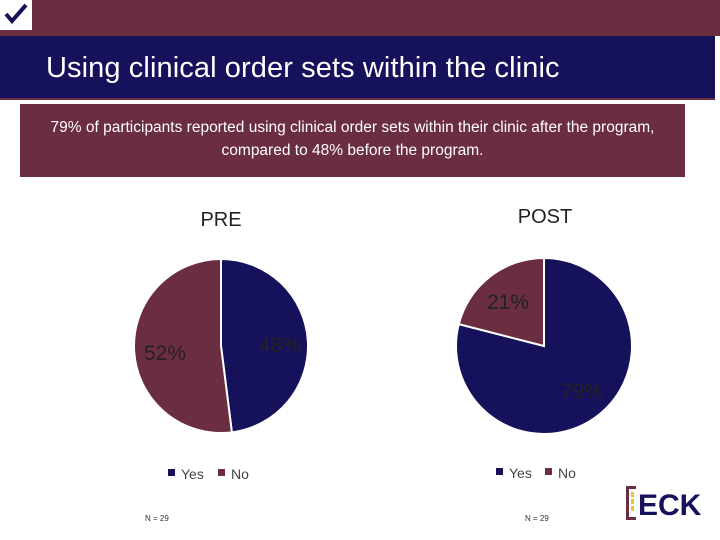 The width and height of the screenshot is (720, 540). Describe the element at coordinates (545, 217) in the screenshot. I see `post-chart-title: POST` at that location.